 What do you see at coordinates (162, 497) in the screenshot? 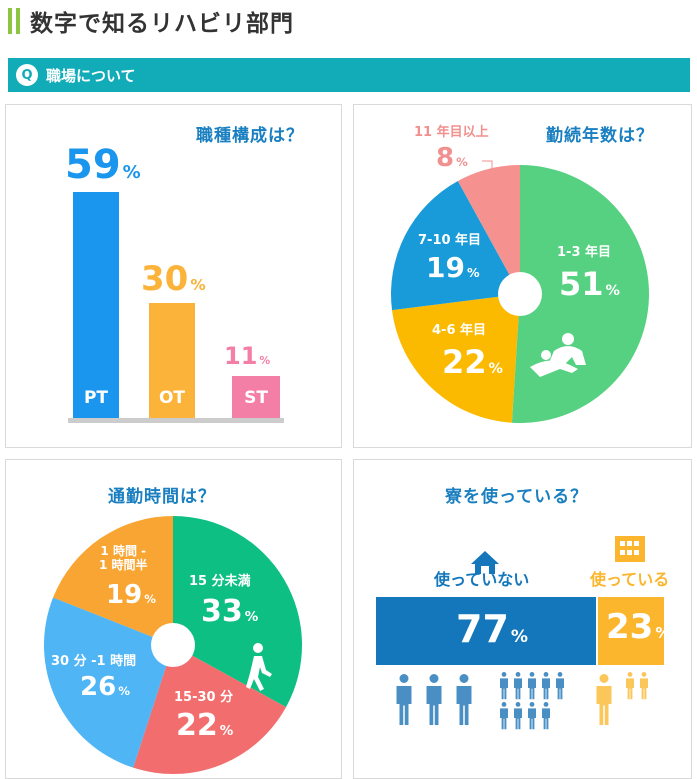
I see `chart-title: 通勤時間は？` at bounding box center [162, 497].